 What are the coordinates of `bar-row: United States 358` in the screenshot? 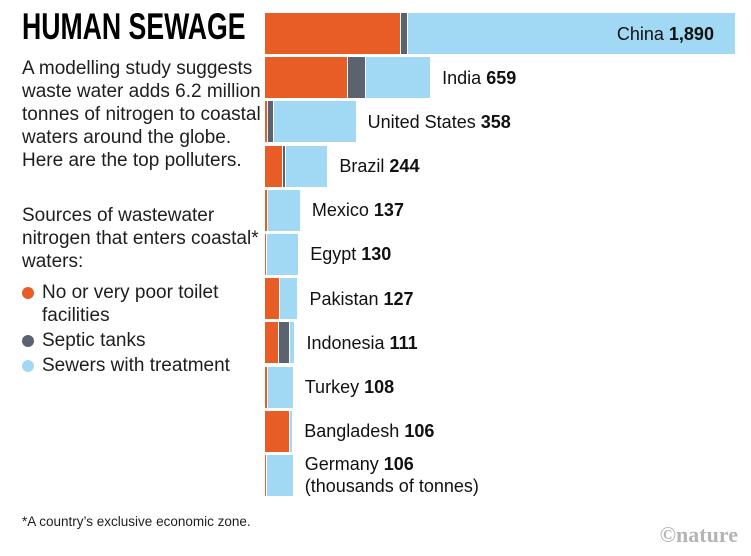 It's located at (508, 122).